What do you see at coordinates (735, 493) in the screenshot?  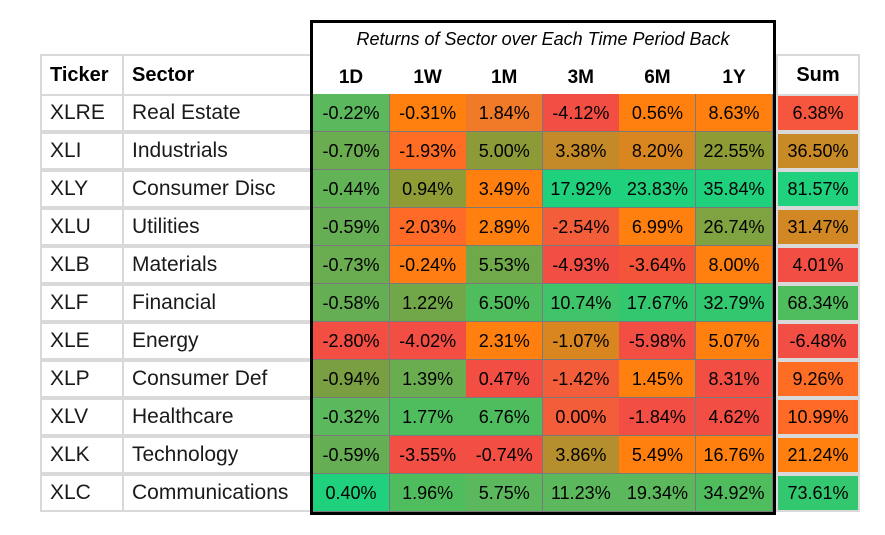 I see `return-cell: 34.92%` at bounding box center [735, 493].